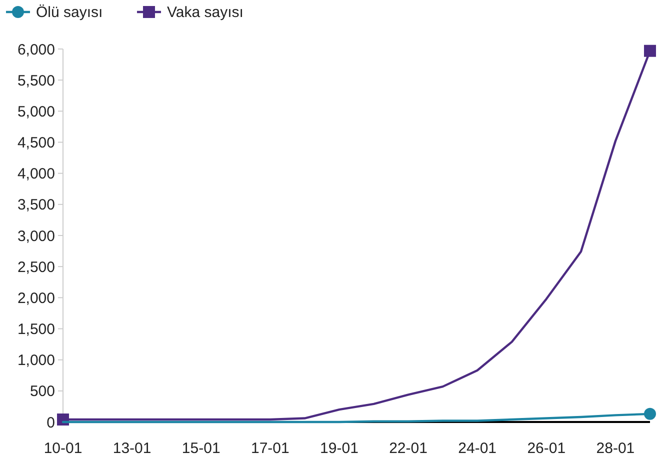 This screenshot has height=459, width=666. I want to click on x-tick-label: 19-01, so click(339, 448).